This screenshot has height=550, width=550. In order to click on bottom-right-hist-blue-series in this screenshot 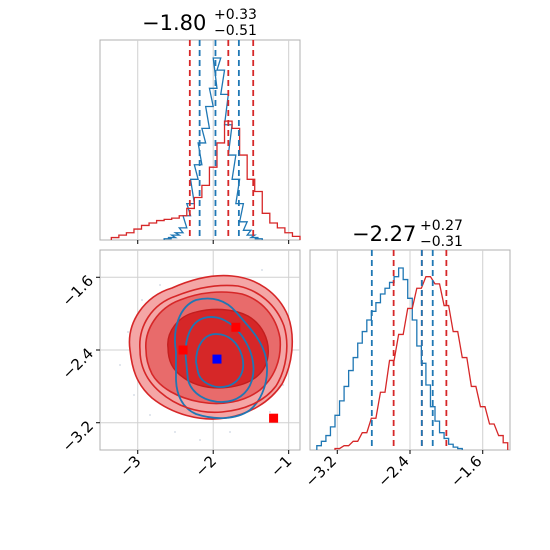, I will do `click(389, 358)`.